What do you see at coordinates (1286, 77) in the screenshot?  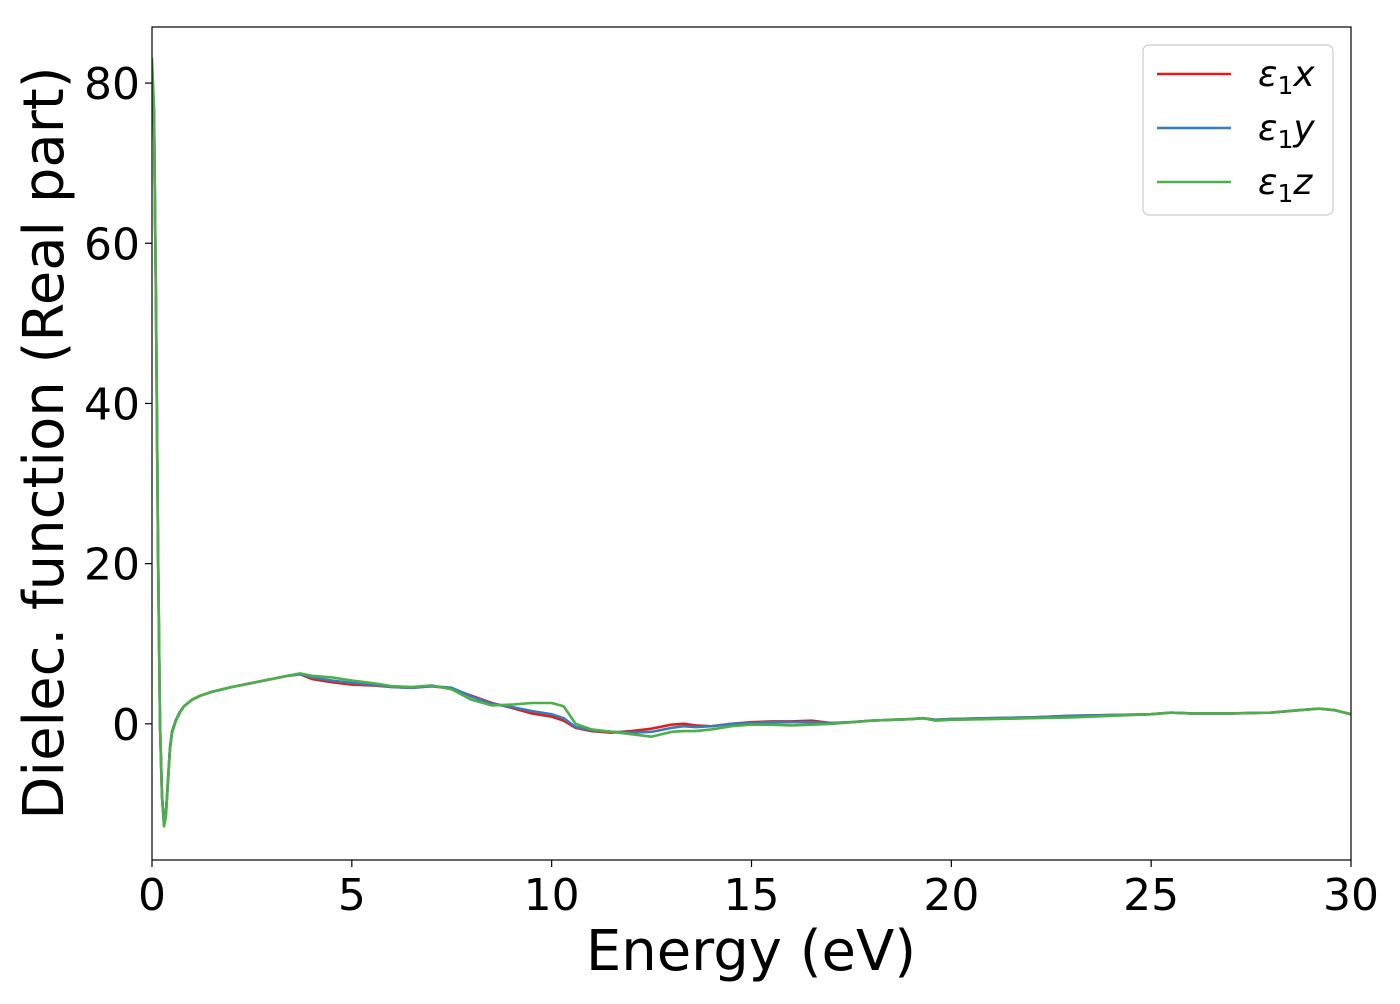 I see `legend-label-x: ε1x` at bounding box center [1286, 77].